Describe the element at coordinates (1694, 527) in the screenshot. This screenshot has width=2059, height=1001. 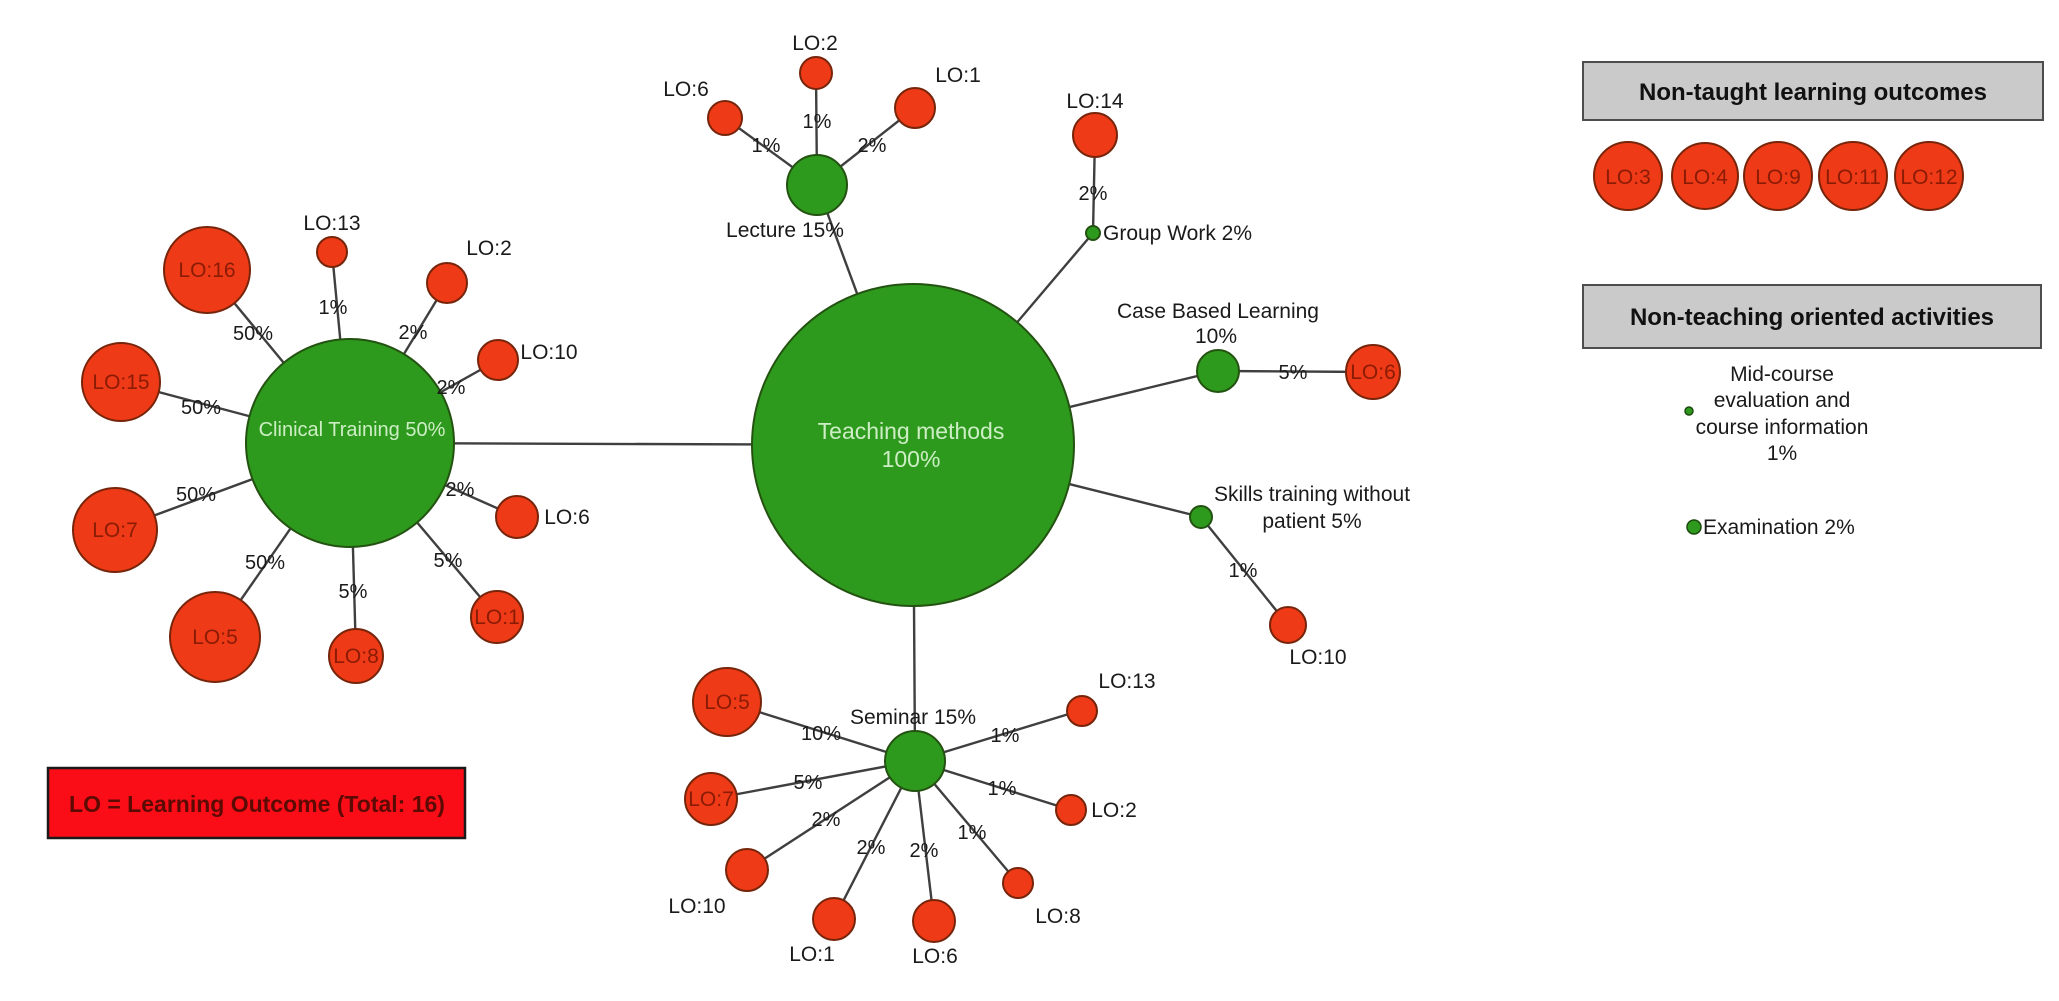
I see `node-examination` at that location.